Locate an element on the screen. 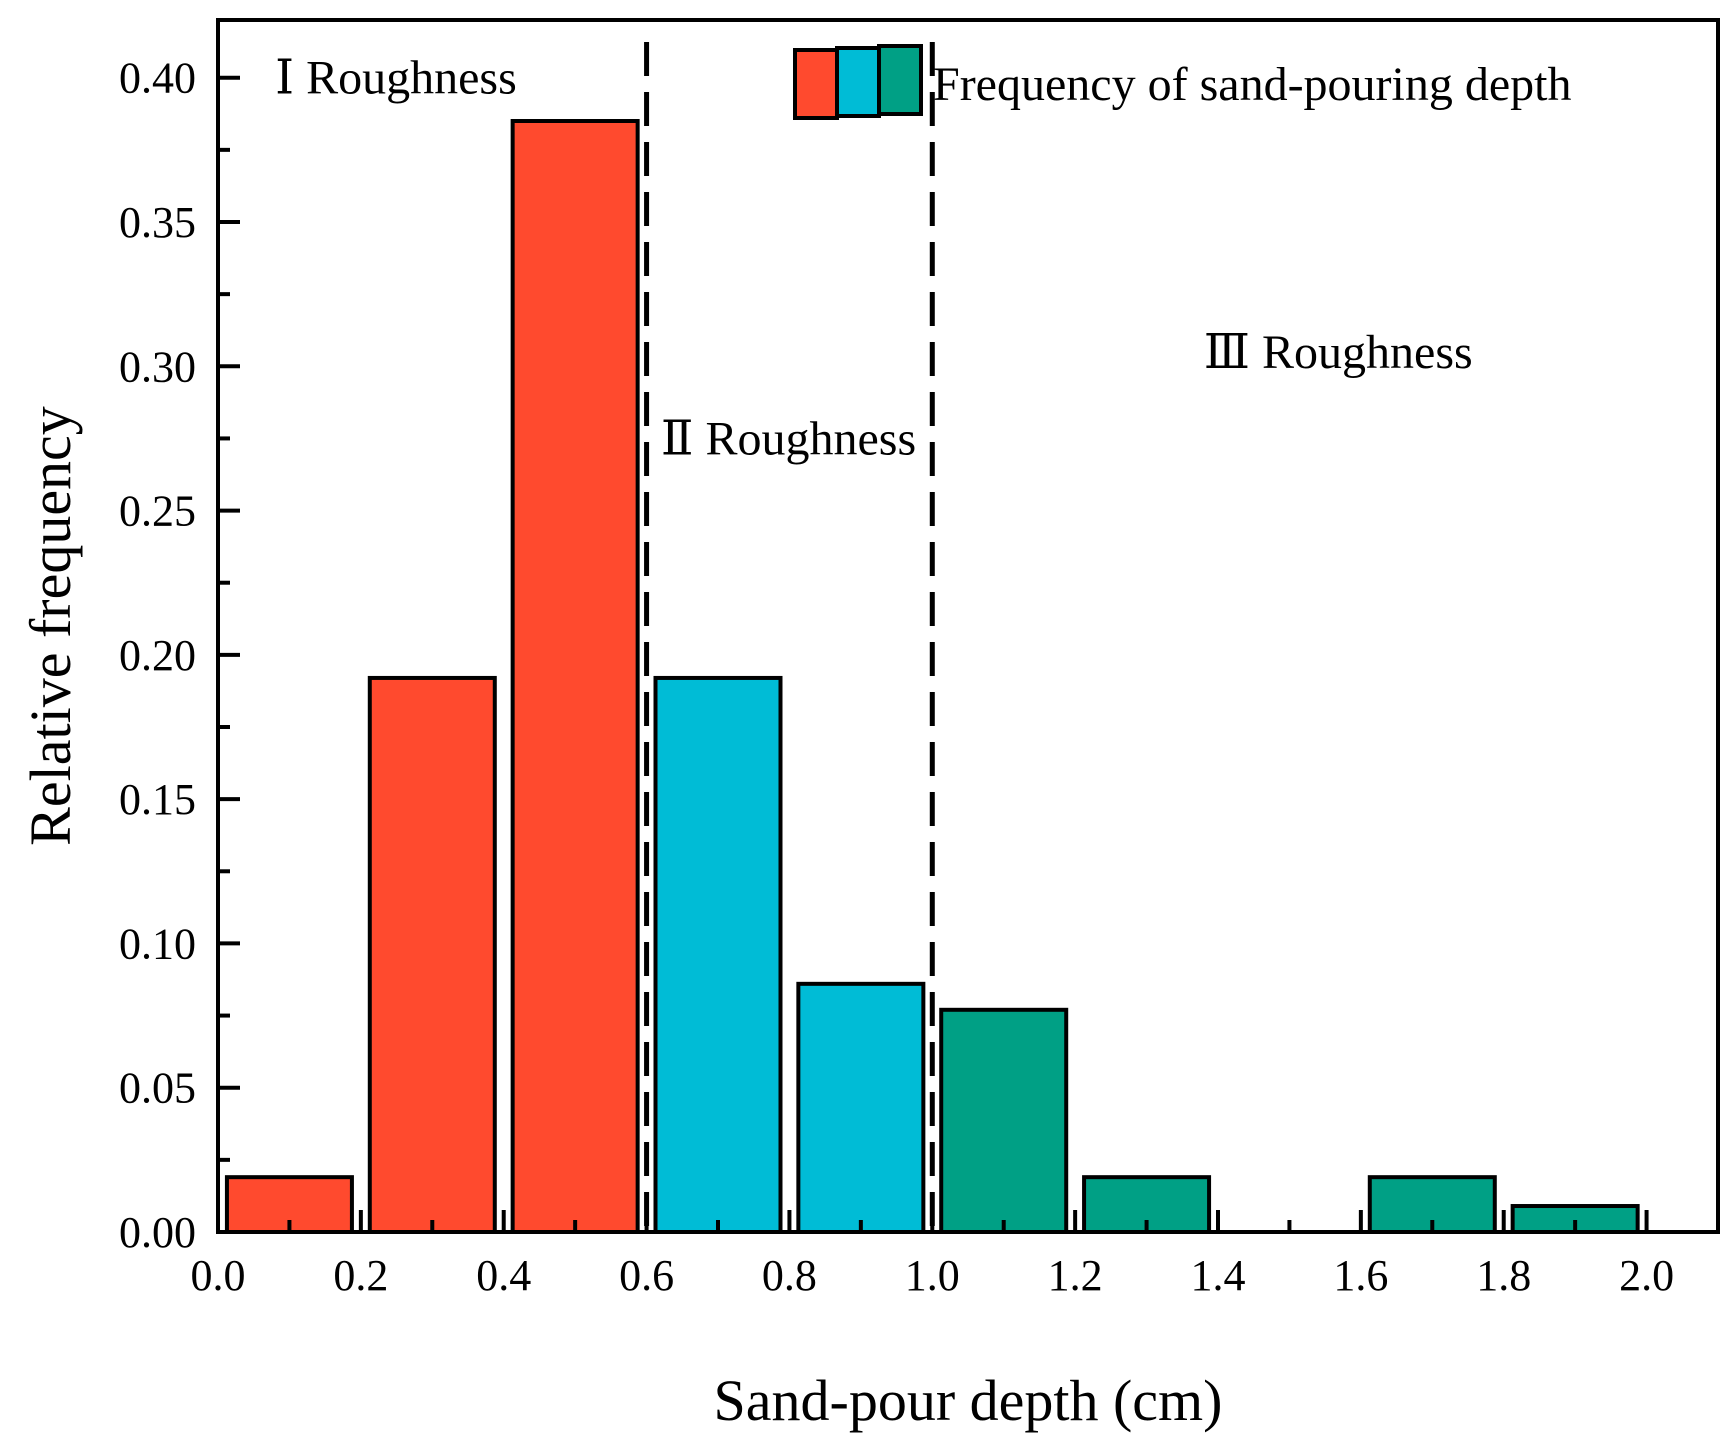 The height and width of the screenshot is (1451, 1734). region-label-3: Ⅲ Roughness is located at coordinates (1338, 352).